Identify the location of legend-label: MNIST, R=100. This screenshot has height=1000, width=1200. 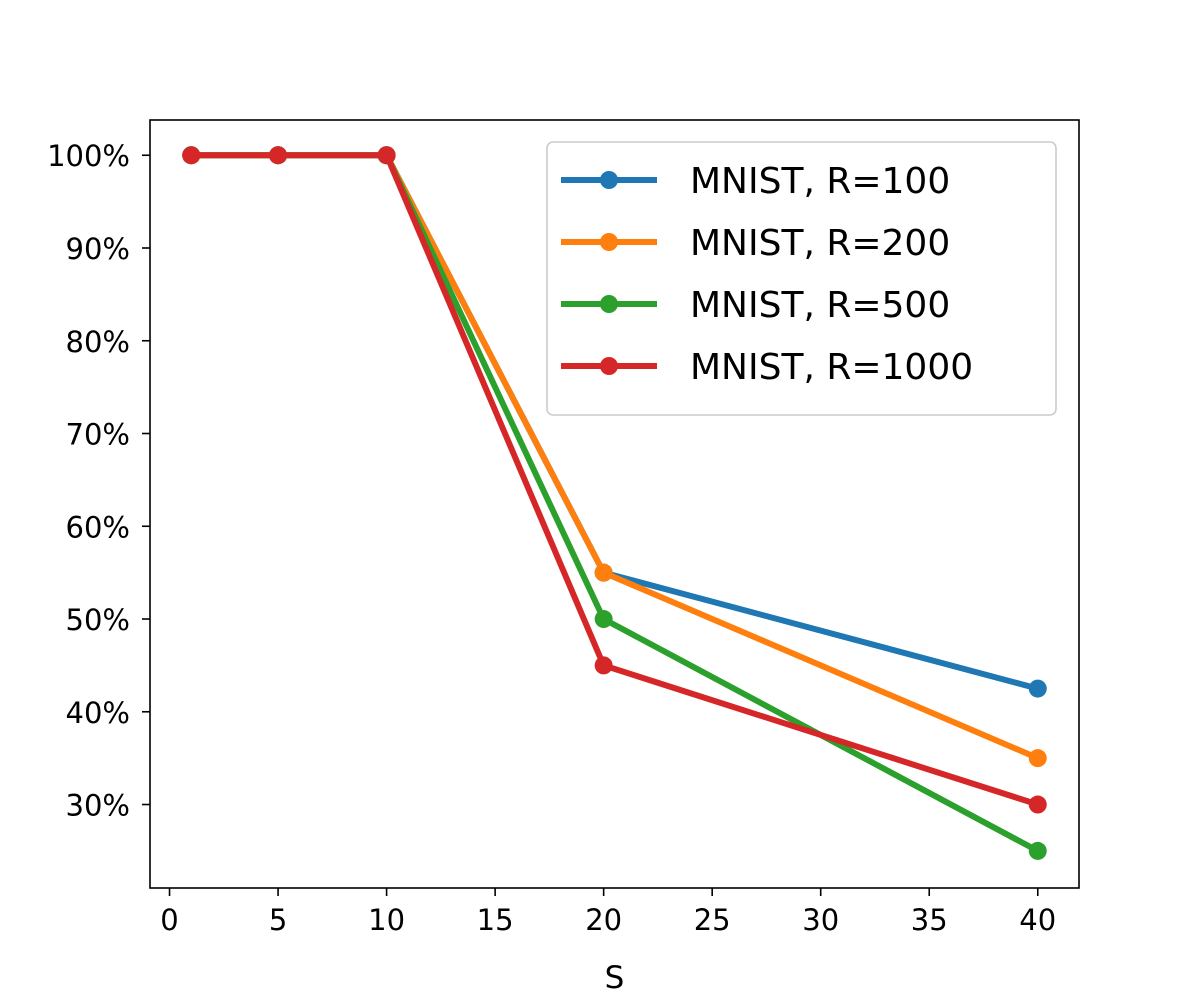
(820, 181).